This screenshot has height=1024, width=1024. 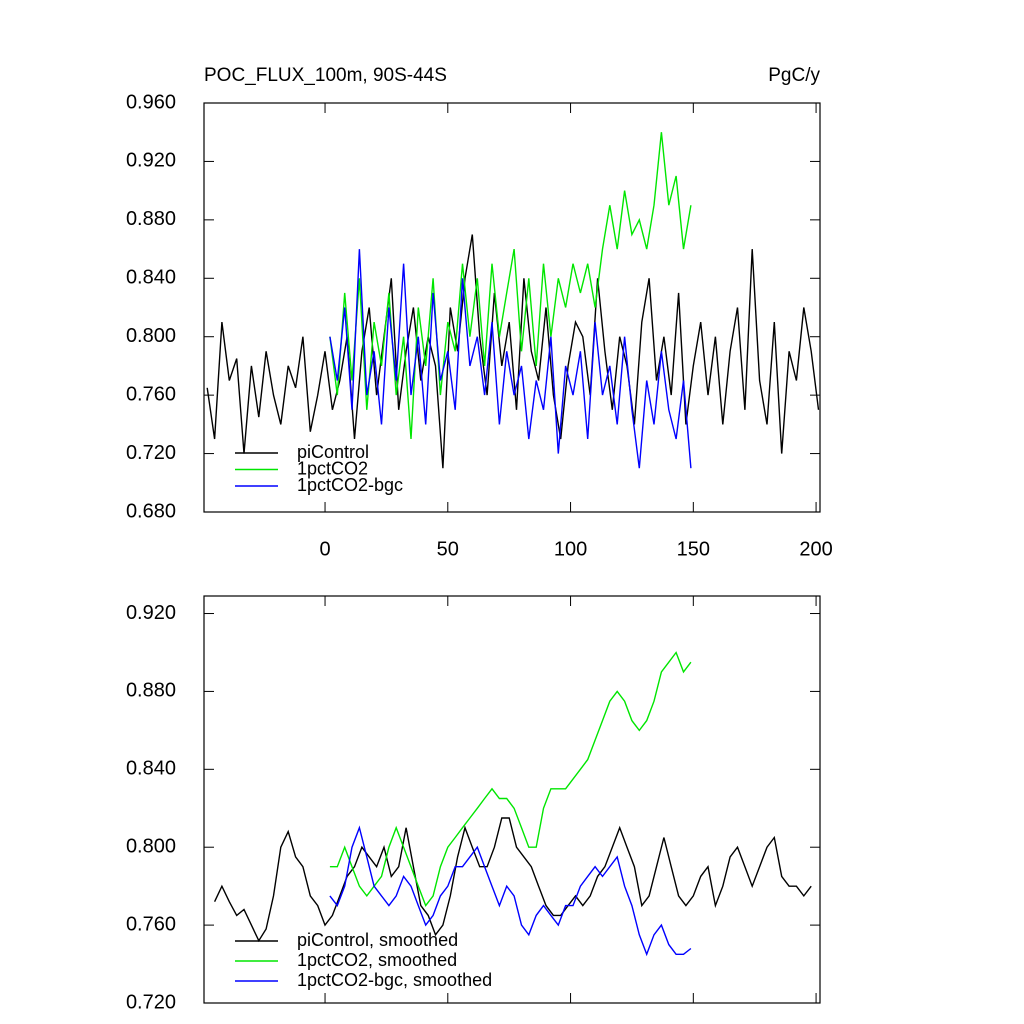 What do you see at coordinates (448, 549) in the screenshot?
I see `x-tick-label: 50` at bounding box center [448, 549].